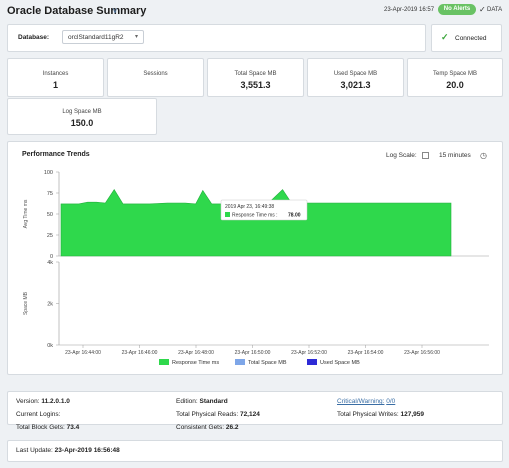 This screenshot has width=509, height=468. I want to click on x-tick-label: 23-Apr 16:54:00, so click(366, 353).